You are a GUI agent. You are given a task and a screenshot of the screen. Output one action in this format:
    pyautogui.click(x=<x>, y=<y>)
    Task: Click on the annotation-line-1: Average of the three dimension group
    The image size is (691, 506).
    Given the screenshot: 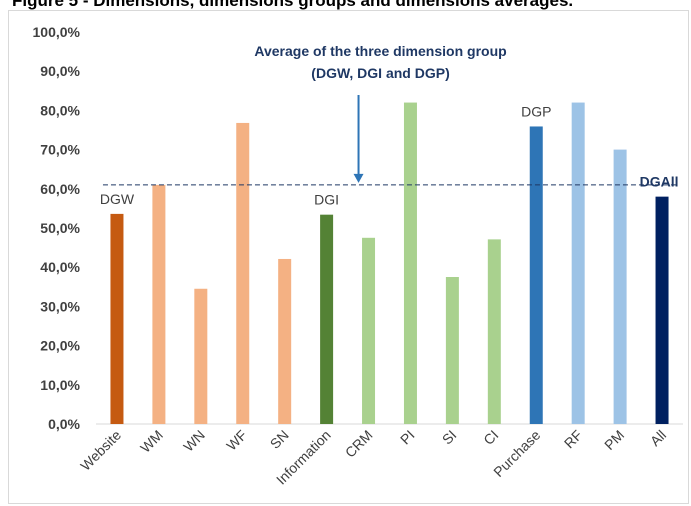 What is the action you would take?
    pyautogui.click(x=380, y=51)
    